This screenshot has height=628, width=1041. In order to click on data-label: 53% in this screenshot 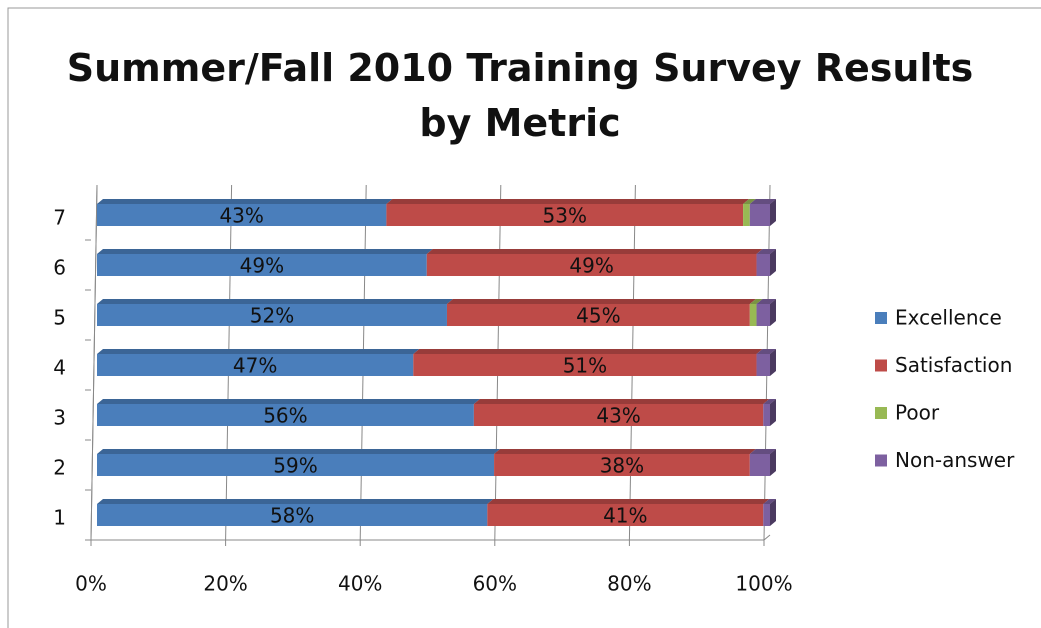, I will do `click(565, 216)`.